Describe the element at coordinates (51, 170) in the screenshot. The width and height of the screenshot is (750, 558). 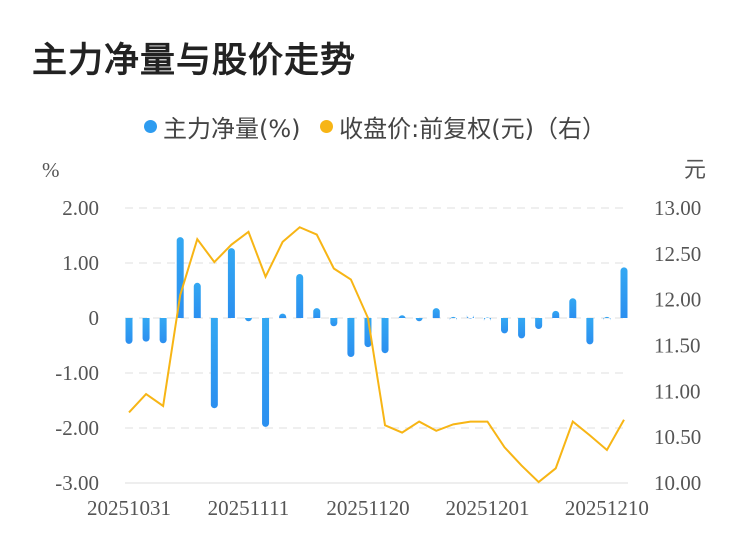
I see `left-unit-label: %` at that location.